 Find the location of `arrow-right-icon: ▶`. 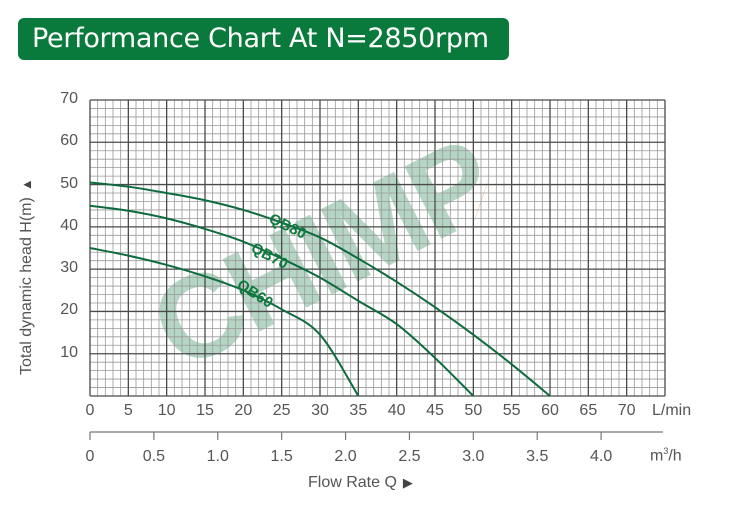

arrow-right-icon: ▶ is located at coordinates (407, 482).